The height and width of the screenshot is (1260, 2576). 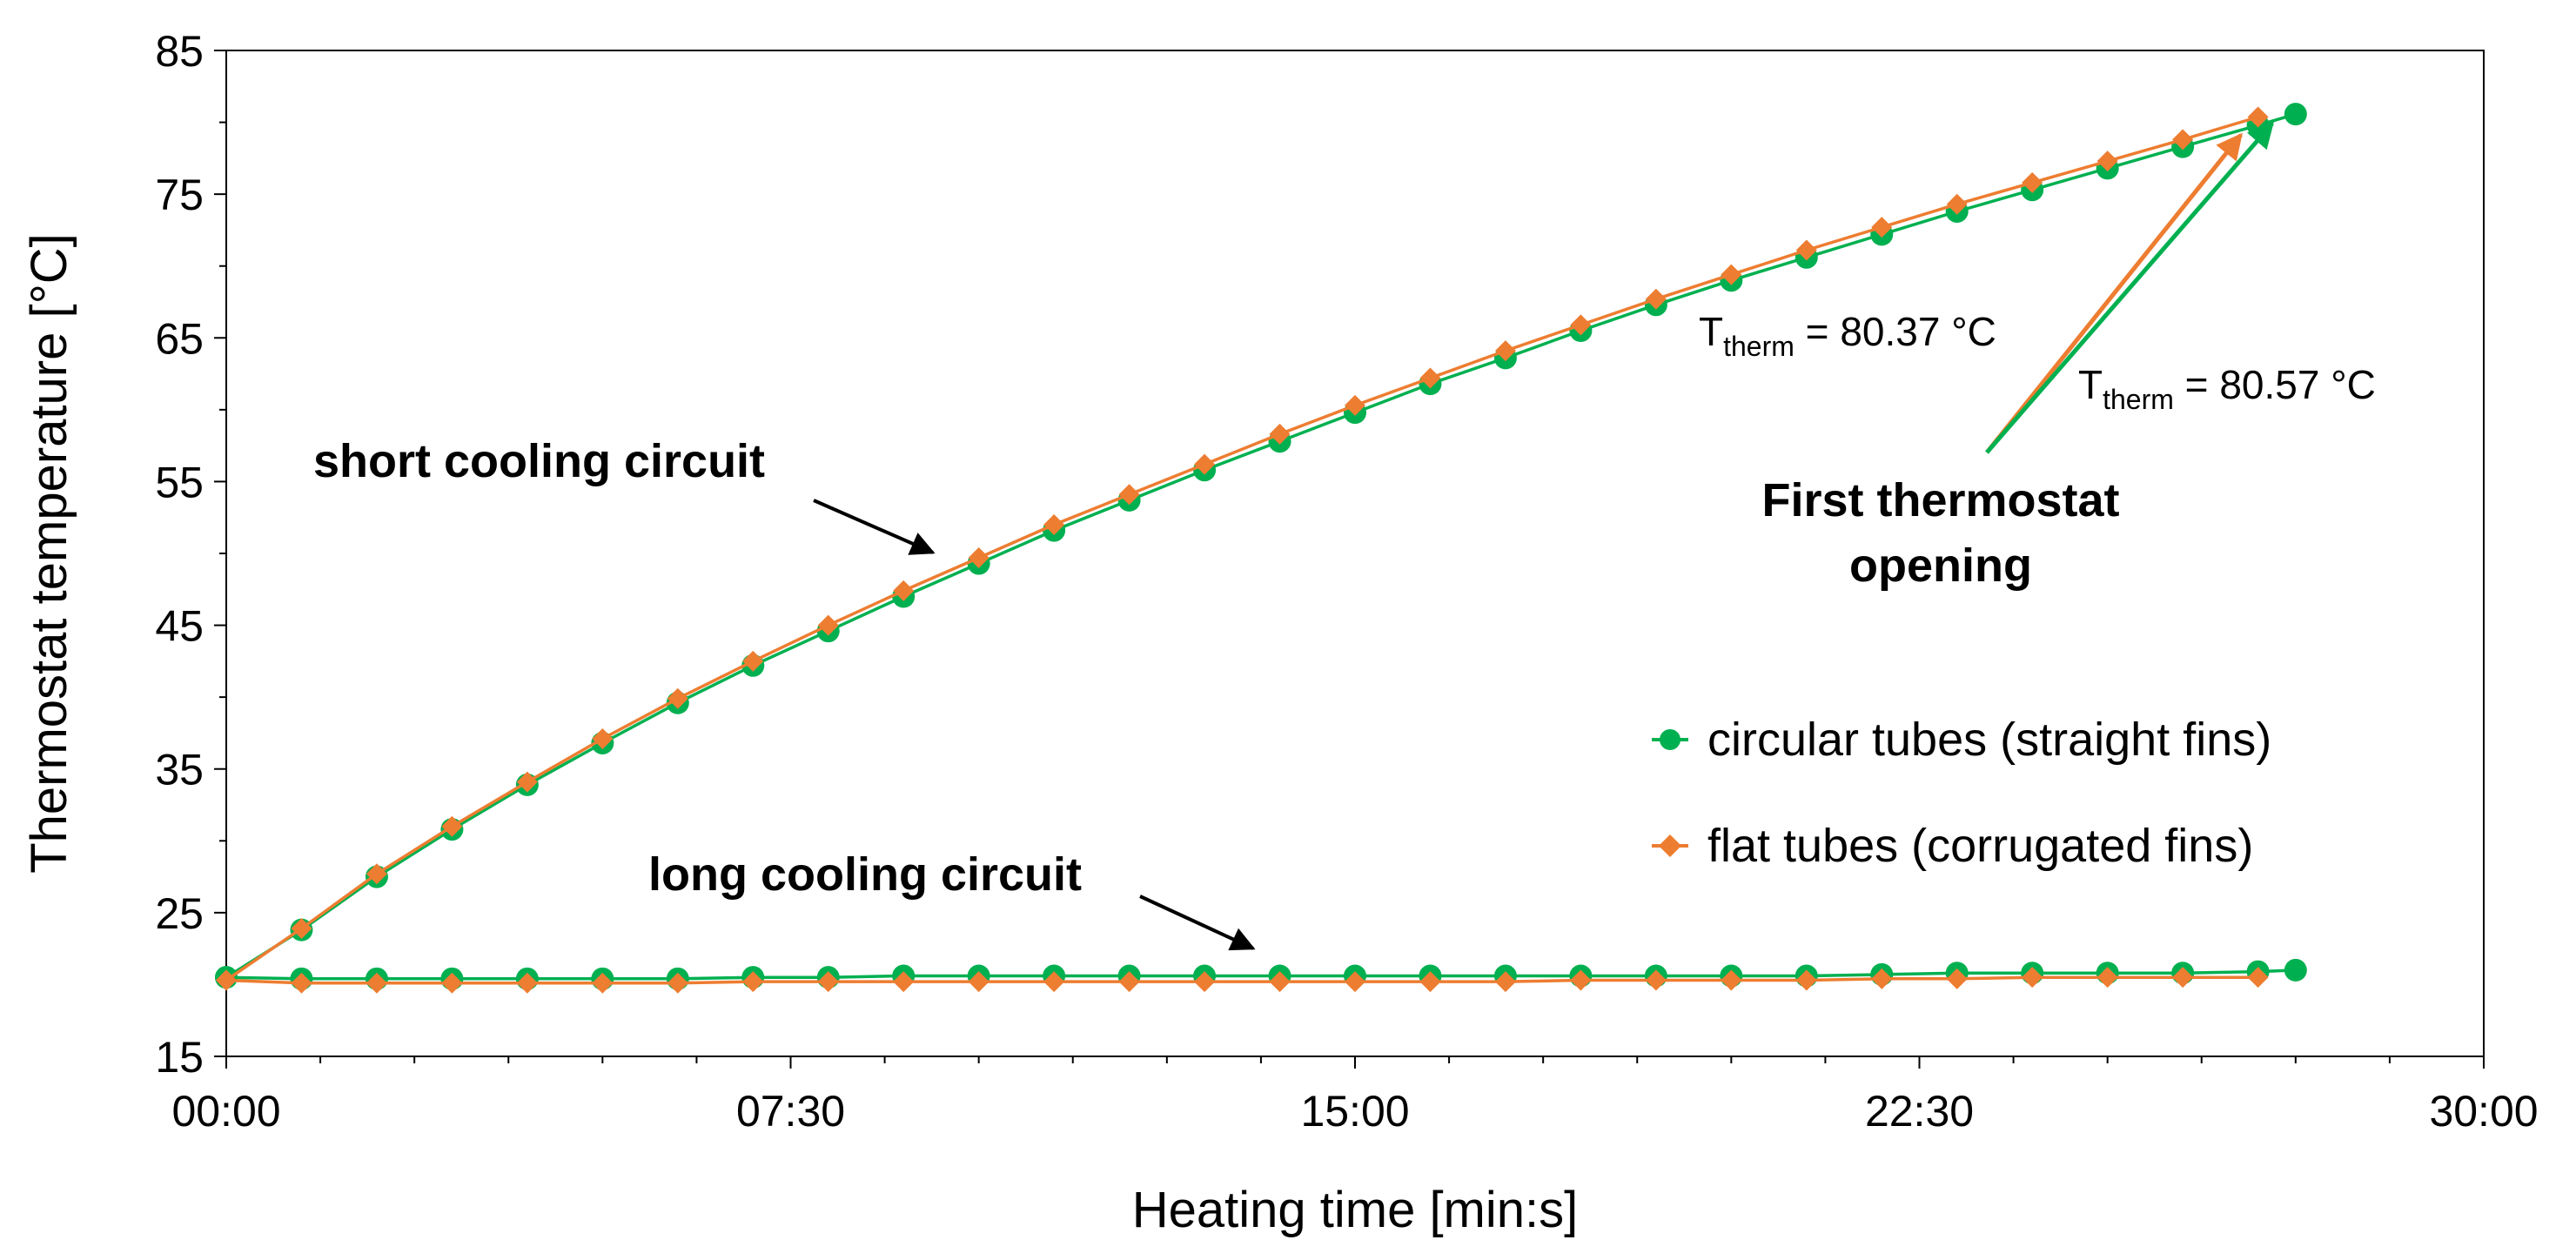 What do you see at coordinates (1355, 1210) in the screenshot?
I see `x-axis-title: Heating time [min:s]` at bounding box center [1355, 1210].